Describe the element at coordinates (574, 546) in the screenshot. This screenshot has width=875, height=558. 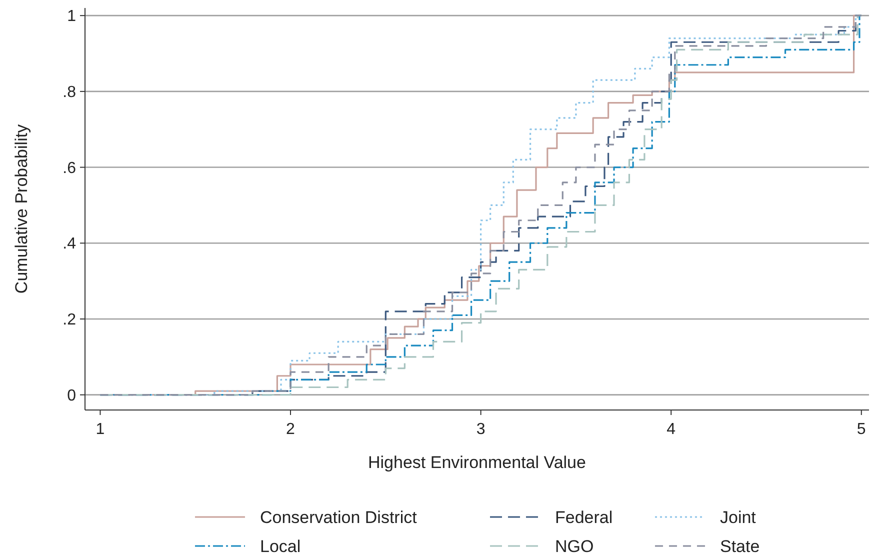
I see `legend-label: NGO` at that location.